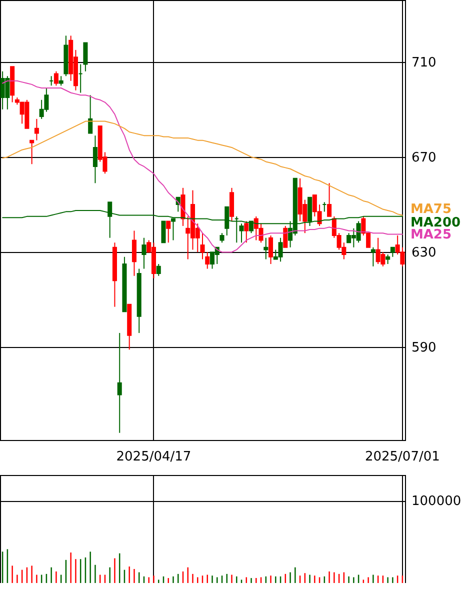 The height and width of the screenshot is (598, 472). I want to click on y-tick-label: 590, so click(424, 348).